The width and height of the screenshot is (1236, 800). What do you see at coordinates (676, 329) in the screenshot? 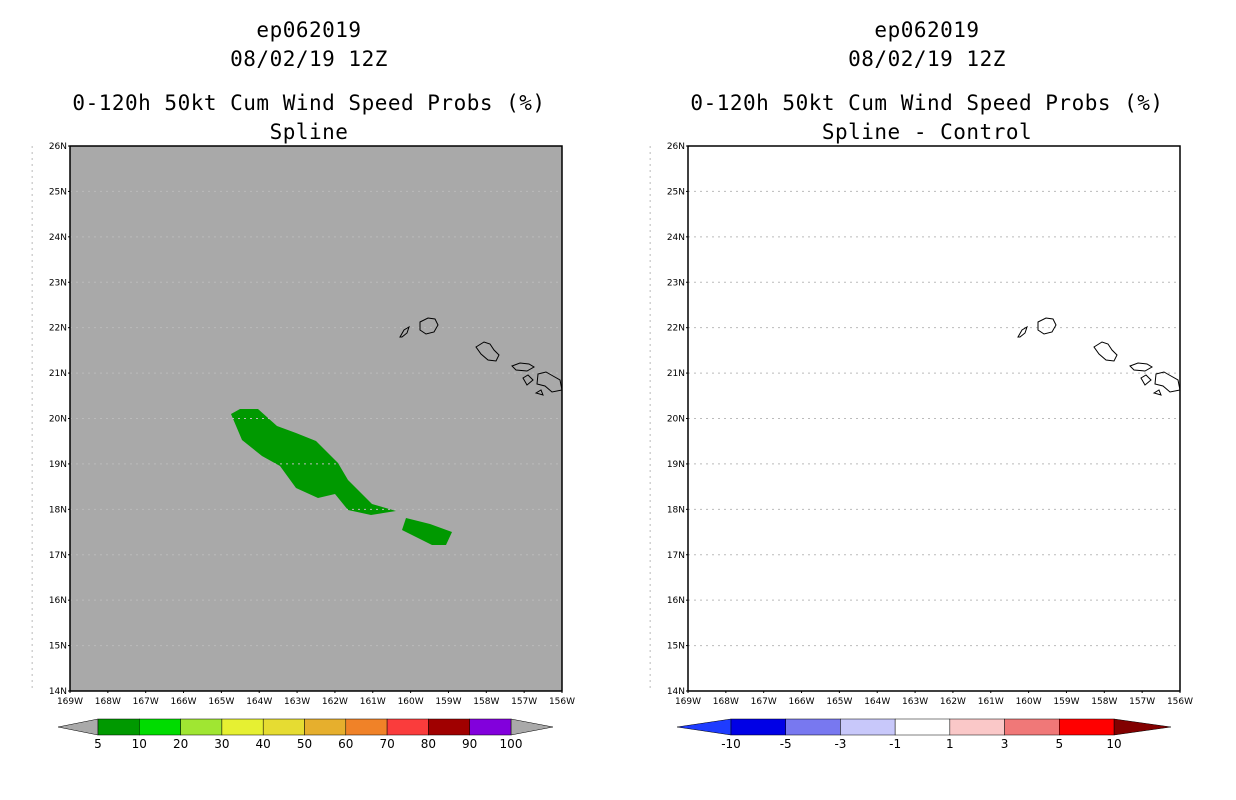
I see `lat-tick-label: 22N` at bounding box center [676, 329].